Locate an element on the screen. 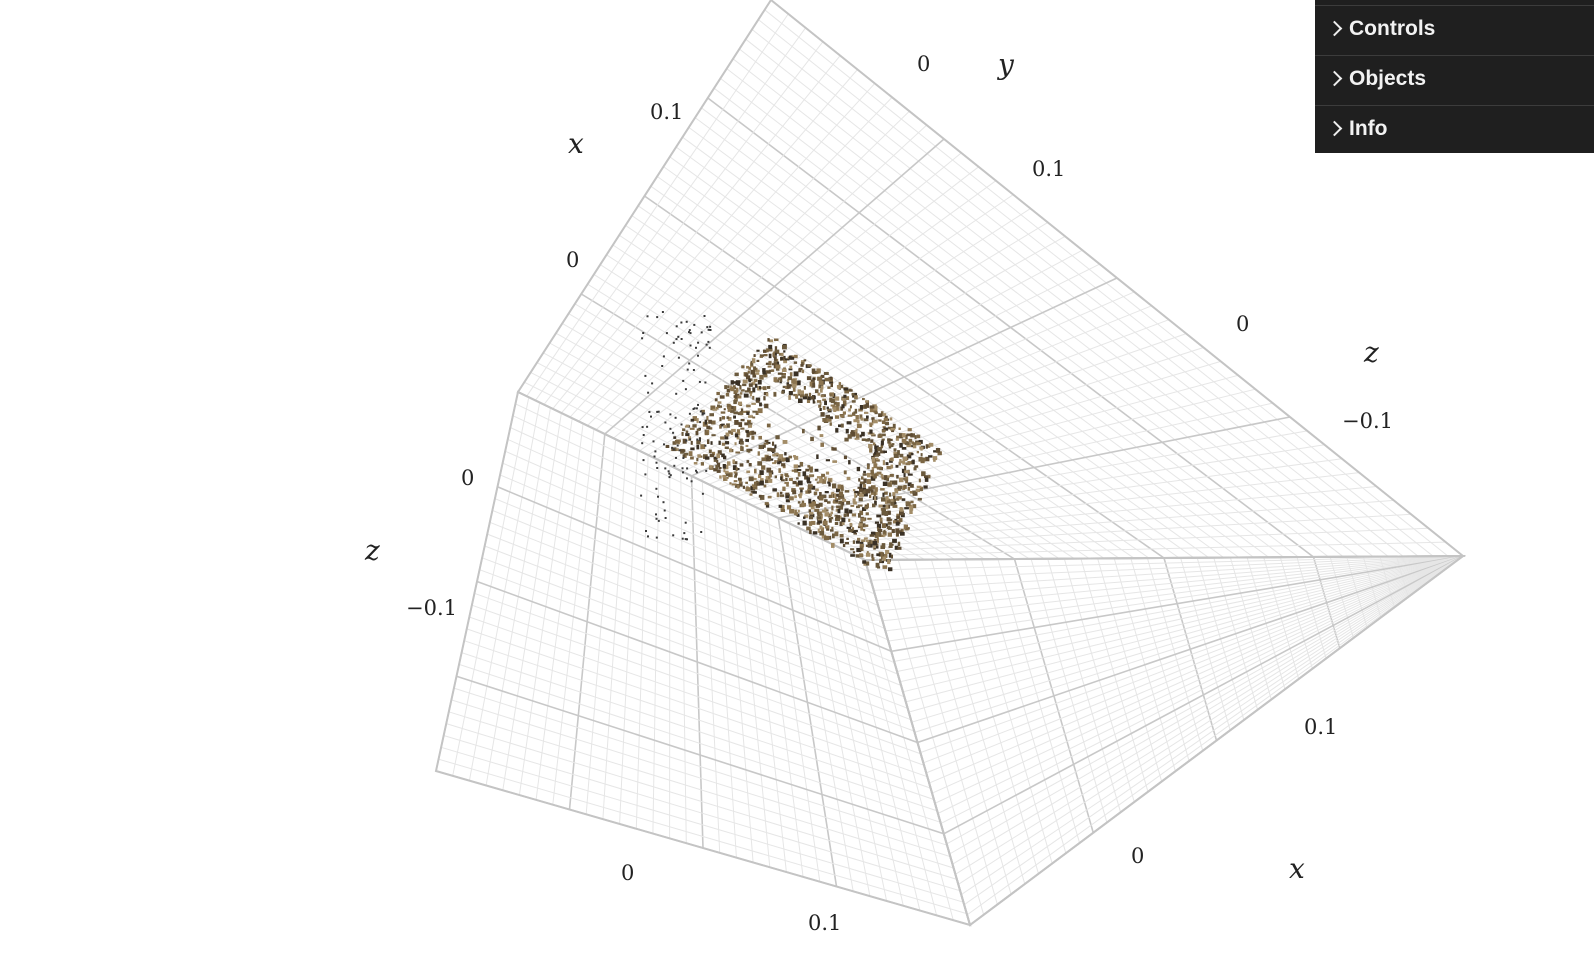 The width and height of the screenshot is (1594, 960). tick-label: −0.1 is located at coordinates (431, 608).